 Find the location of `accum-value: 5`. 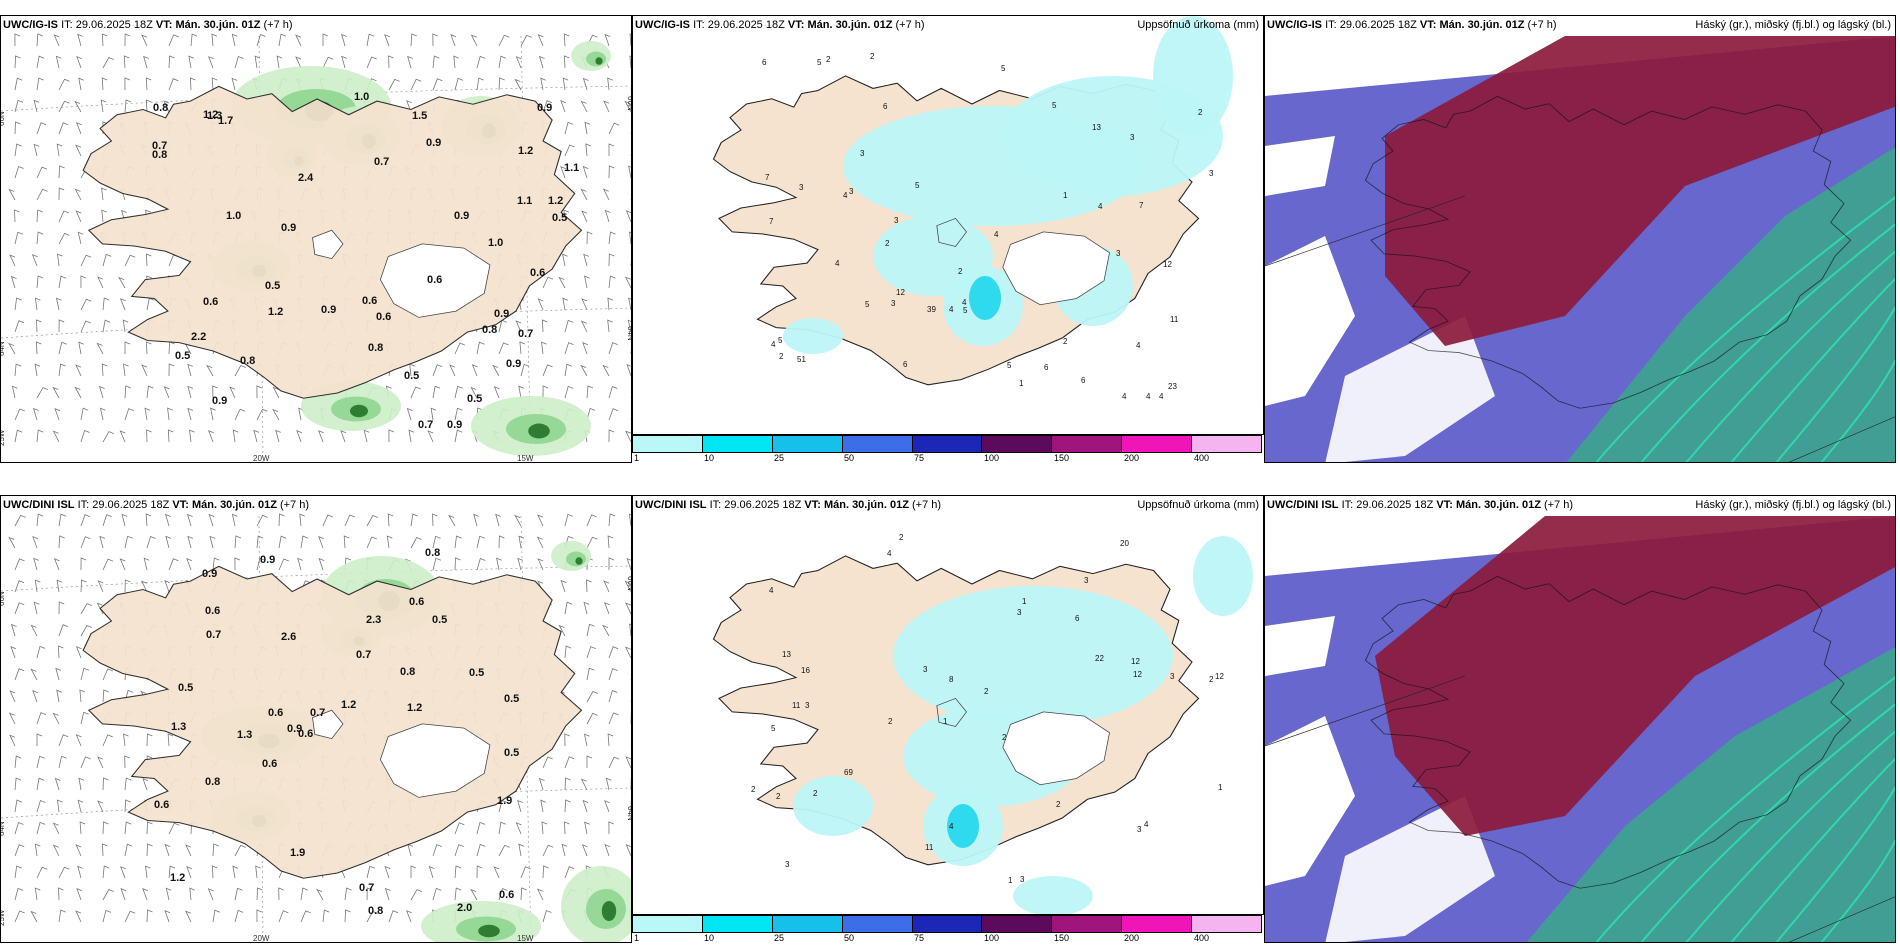

accum-value: 5 is located at coordinates (1054, 105).